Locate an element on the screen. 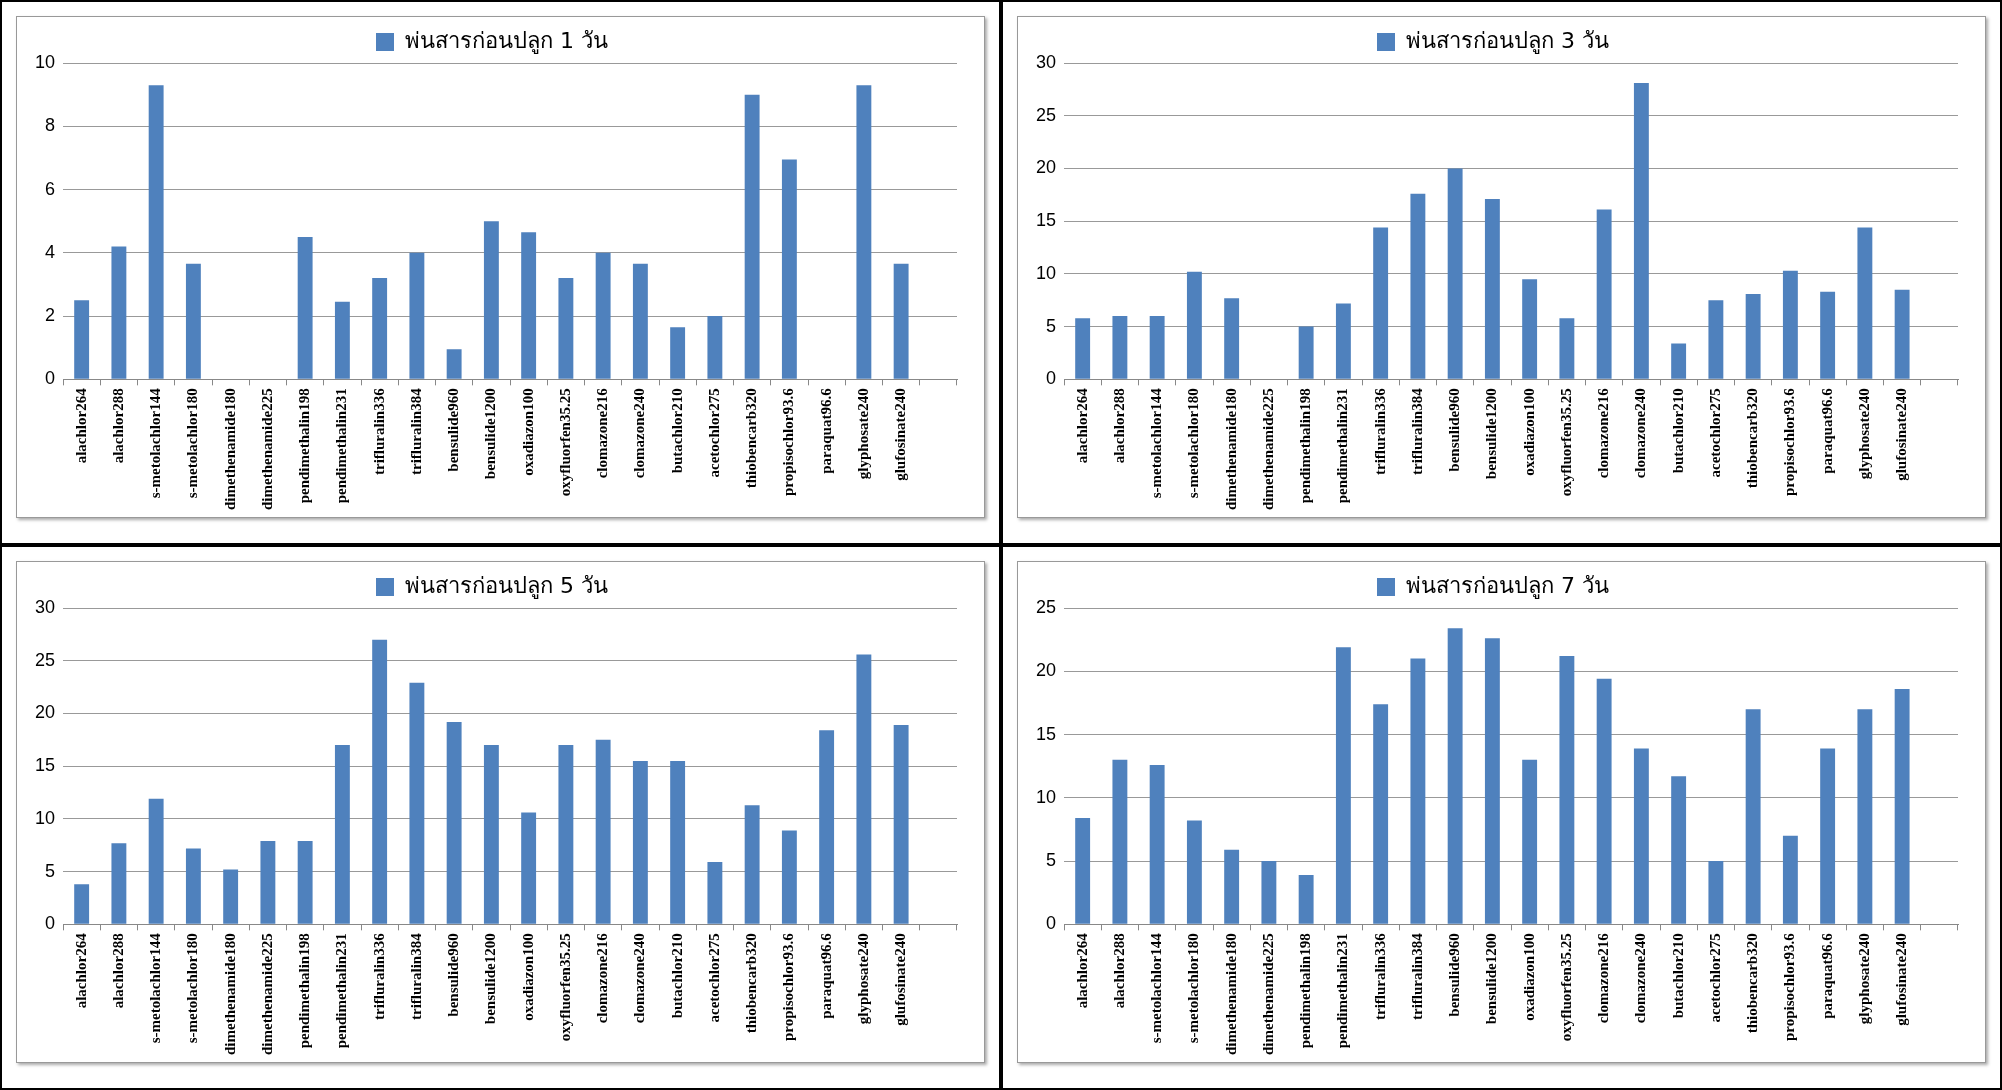 Image resolution: width=2002 pixels, height=1090 pixels. x-tick-label: acetochlor275 is located at coordinates (713, 433).